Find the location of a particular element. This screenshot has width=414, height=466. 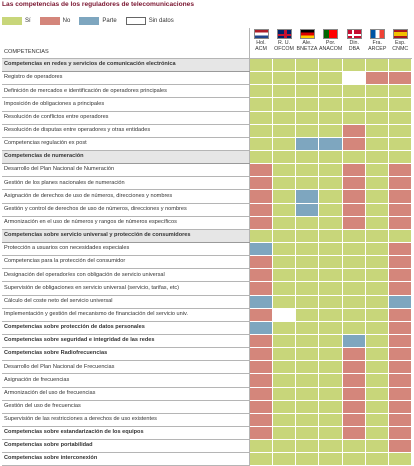

row-label: Imposición de obligaciones a principales is located at coordinates (126, 104).